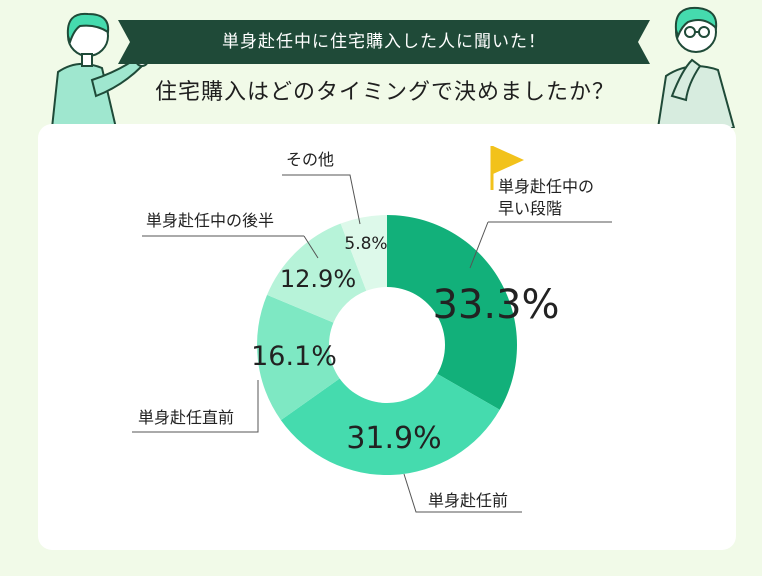 The width and height of the screenshot is (762, 576). I want to click on slice-early, so click(452, 312).